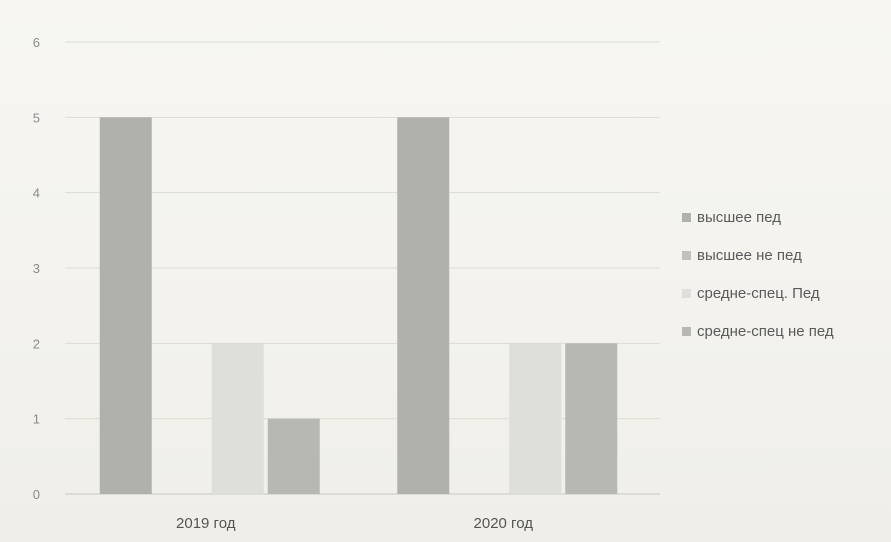 The image size is (891, 542). Describe the element at coordinates (784, 218) in the screenshot. I see `legend-item: высшее пед` at that location.